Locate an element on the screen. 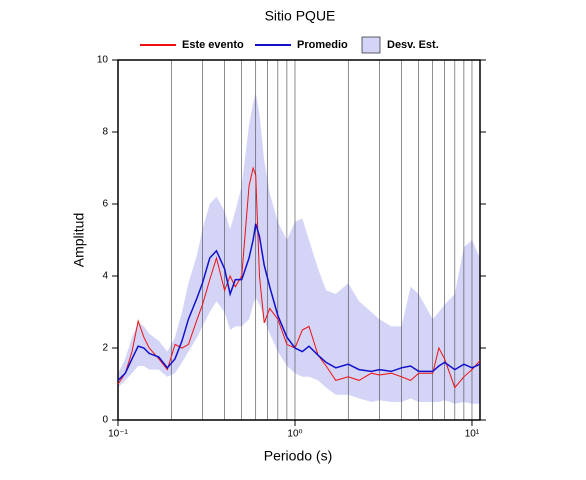 The width and height of the screenshot is (586, 480). x-tick-label: 10⁻¹ is located at coordinates (118, 434).